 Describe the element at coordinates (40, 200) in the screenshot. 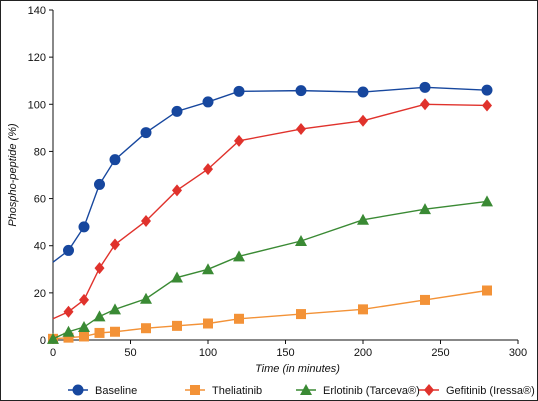

I see `y-tick-label: 60` at that location.